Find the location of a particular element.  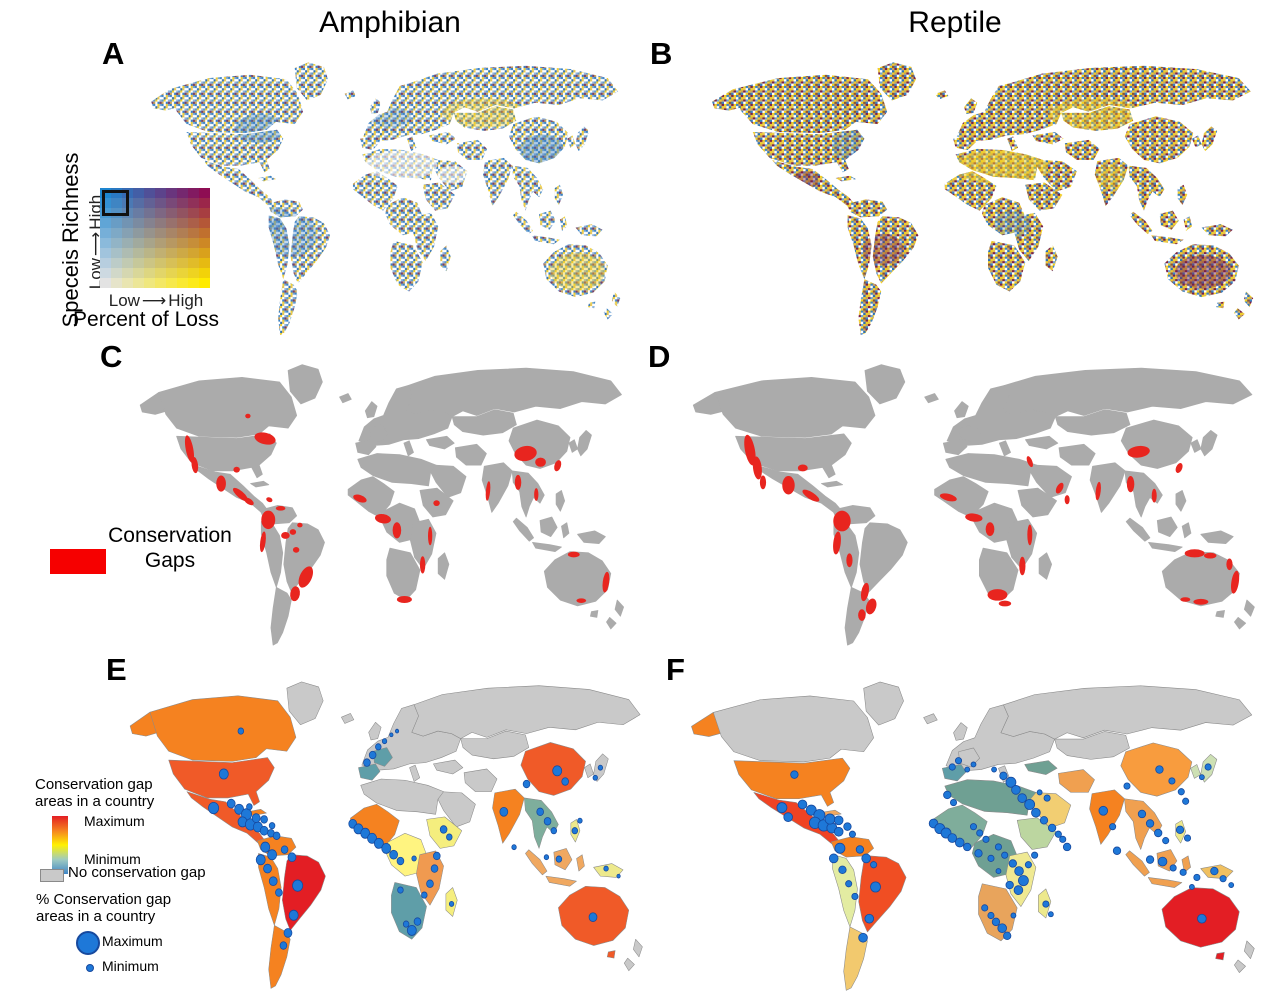

x-low-label: Low is located at coordinates (124, 300).